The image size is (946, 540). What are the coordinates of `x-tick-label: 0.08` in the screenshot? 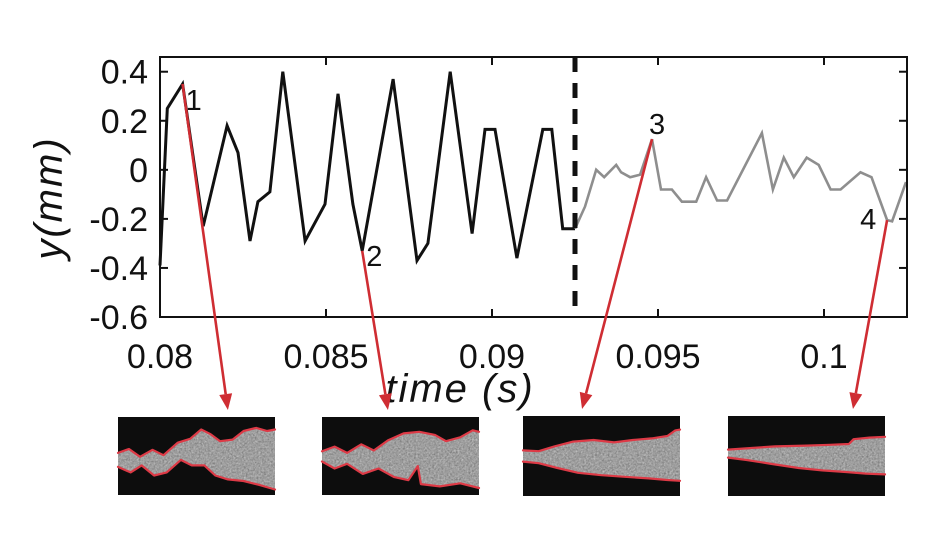 It's located at (160, 357).